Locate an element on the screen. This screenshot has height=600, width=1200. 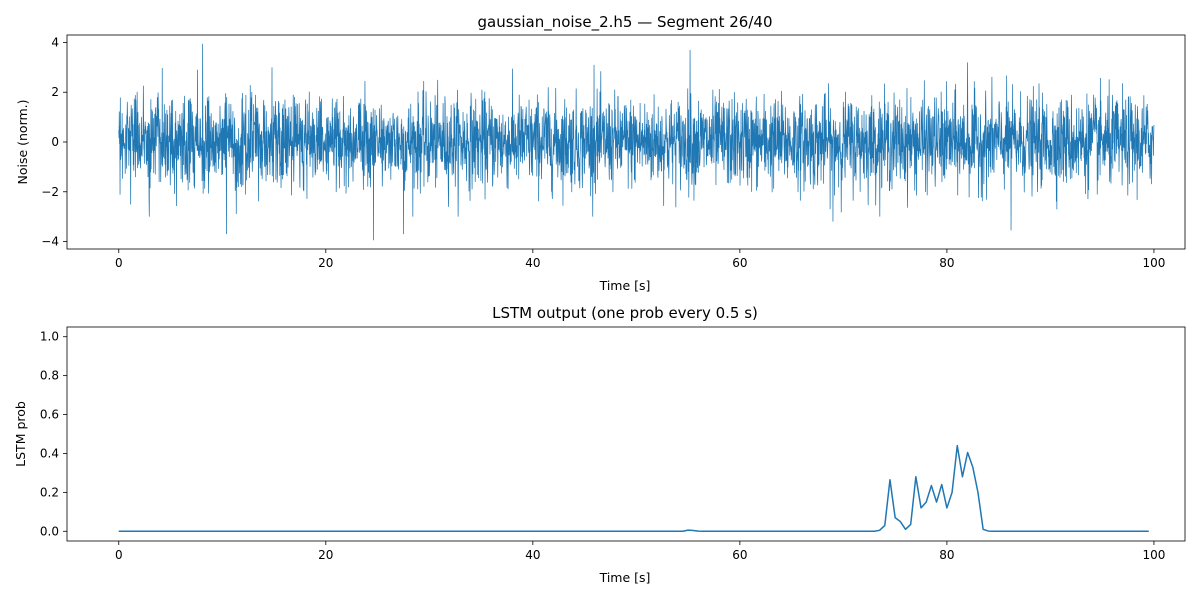
noise-x-axis-label: Time [s] is located at coordinates (625, 285).